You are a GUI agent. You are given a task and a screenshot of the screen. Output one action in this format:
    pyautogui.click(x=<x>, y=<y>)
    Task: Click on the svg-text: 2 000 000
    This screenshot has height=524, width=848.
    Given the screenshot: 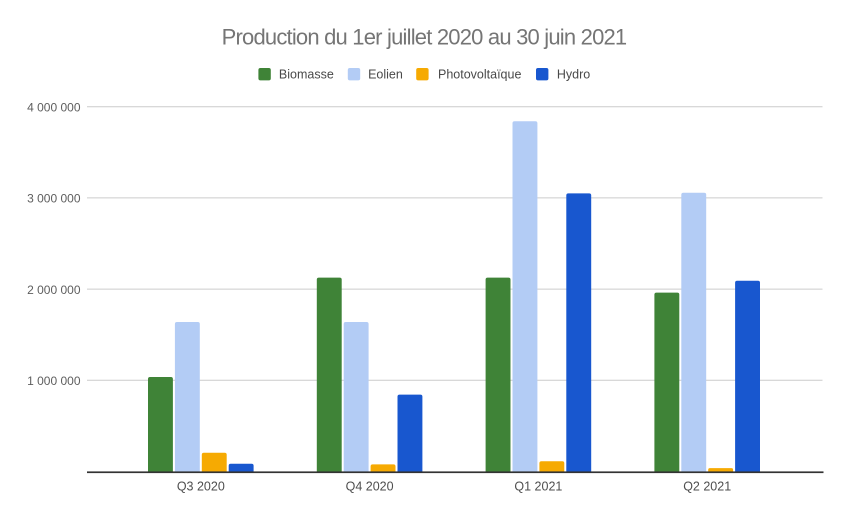 What is the action you would take?
    pyautogui.click(x=54, y=290)
    